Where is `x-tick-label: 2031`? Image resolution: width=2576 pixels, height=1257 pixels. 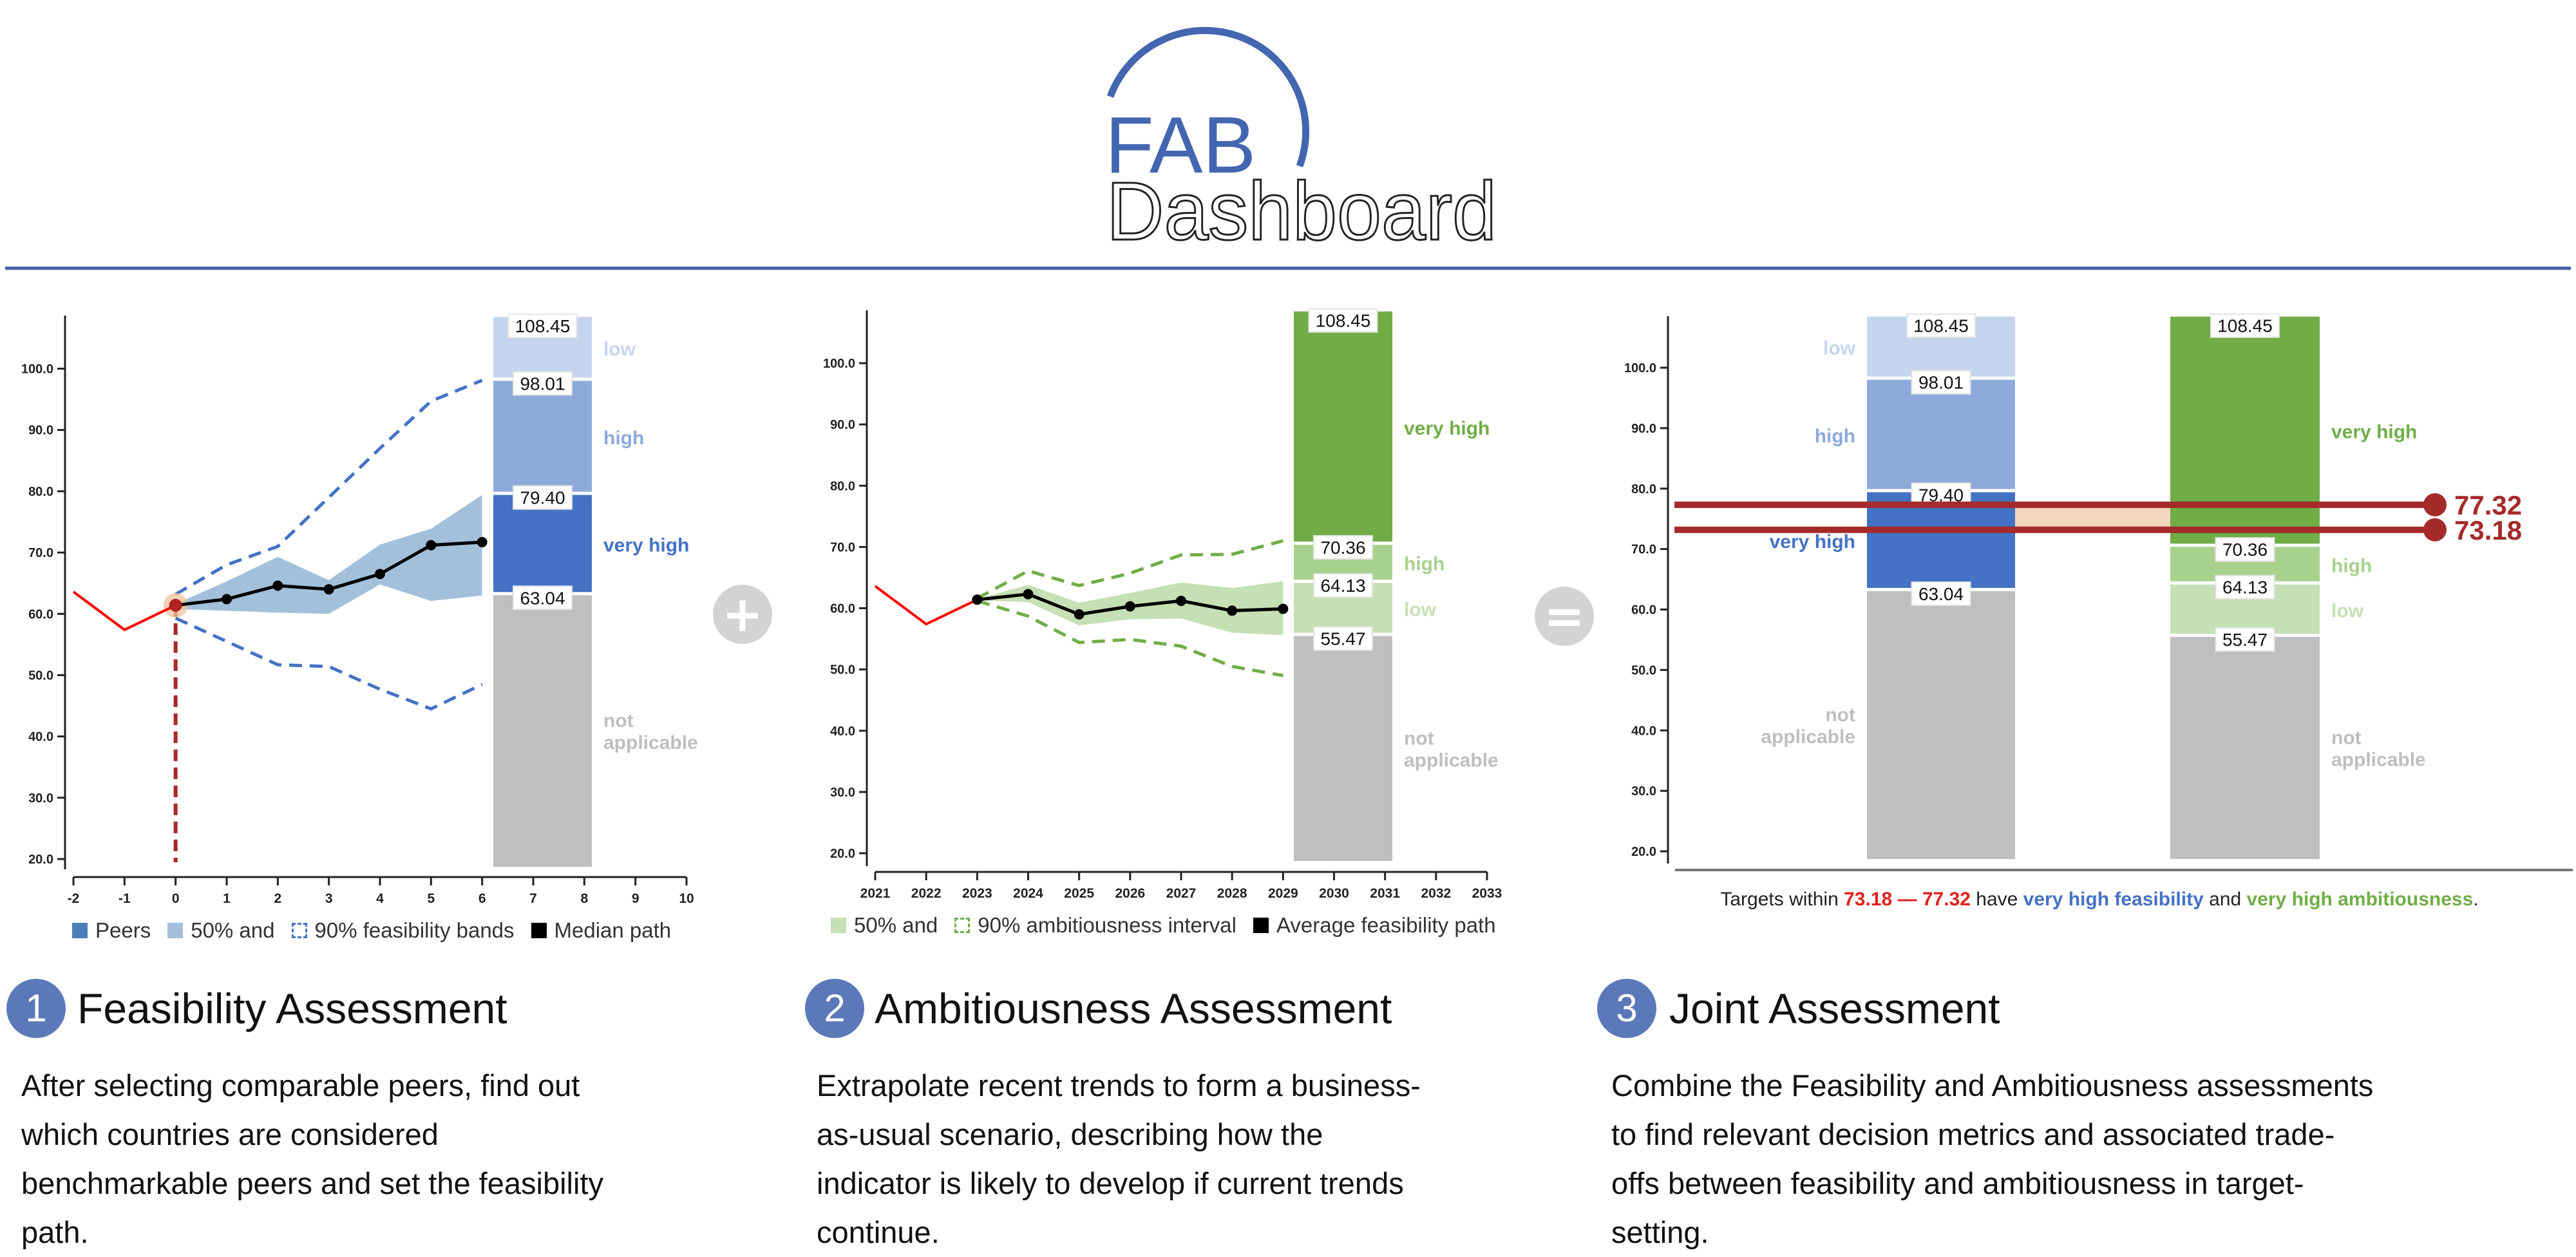
x-tick-label: 2031 is located at coordinates (1385, 893).